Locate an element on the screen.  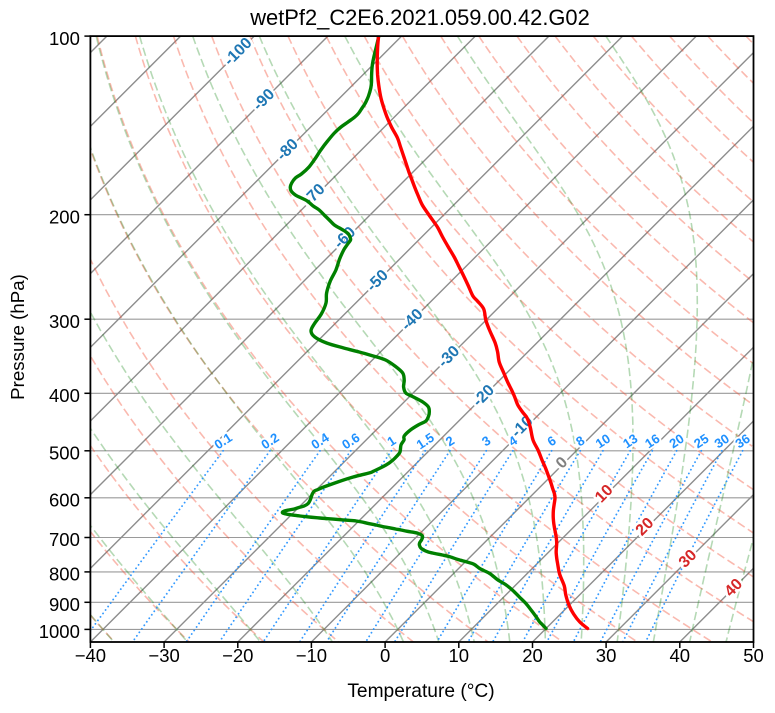
svg-text: 800 is located at coordinates (64, 574).